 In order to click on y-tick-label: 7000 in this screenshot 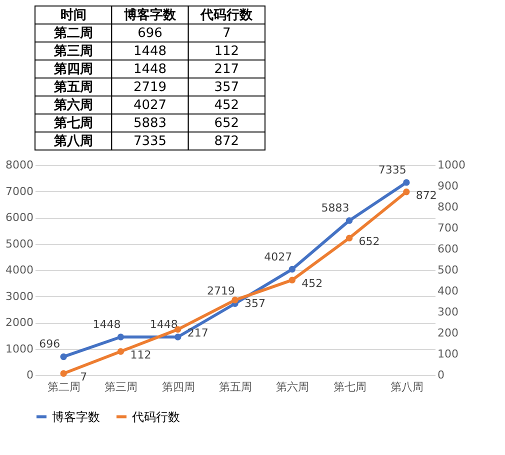, I will do `click(20, 191)`.